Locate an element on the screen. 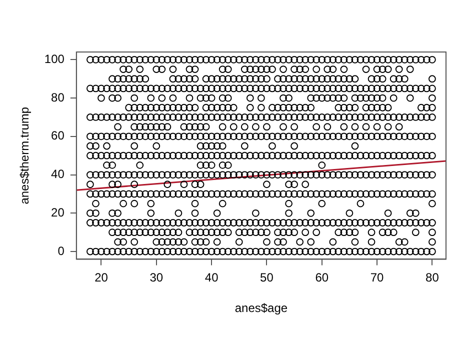  x-tick-label: 50 is located at coordinates (267, 277).